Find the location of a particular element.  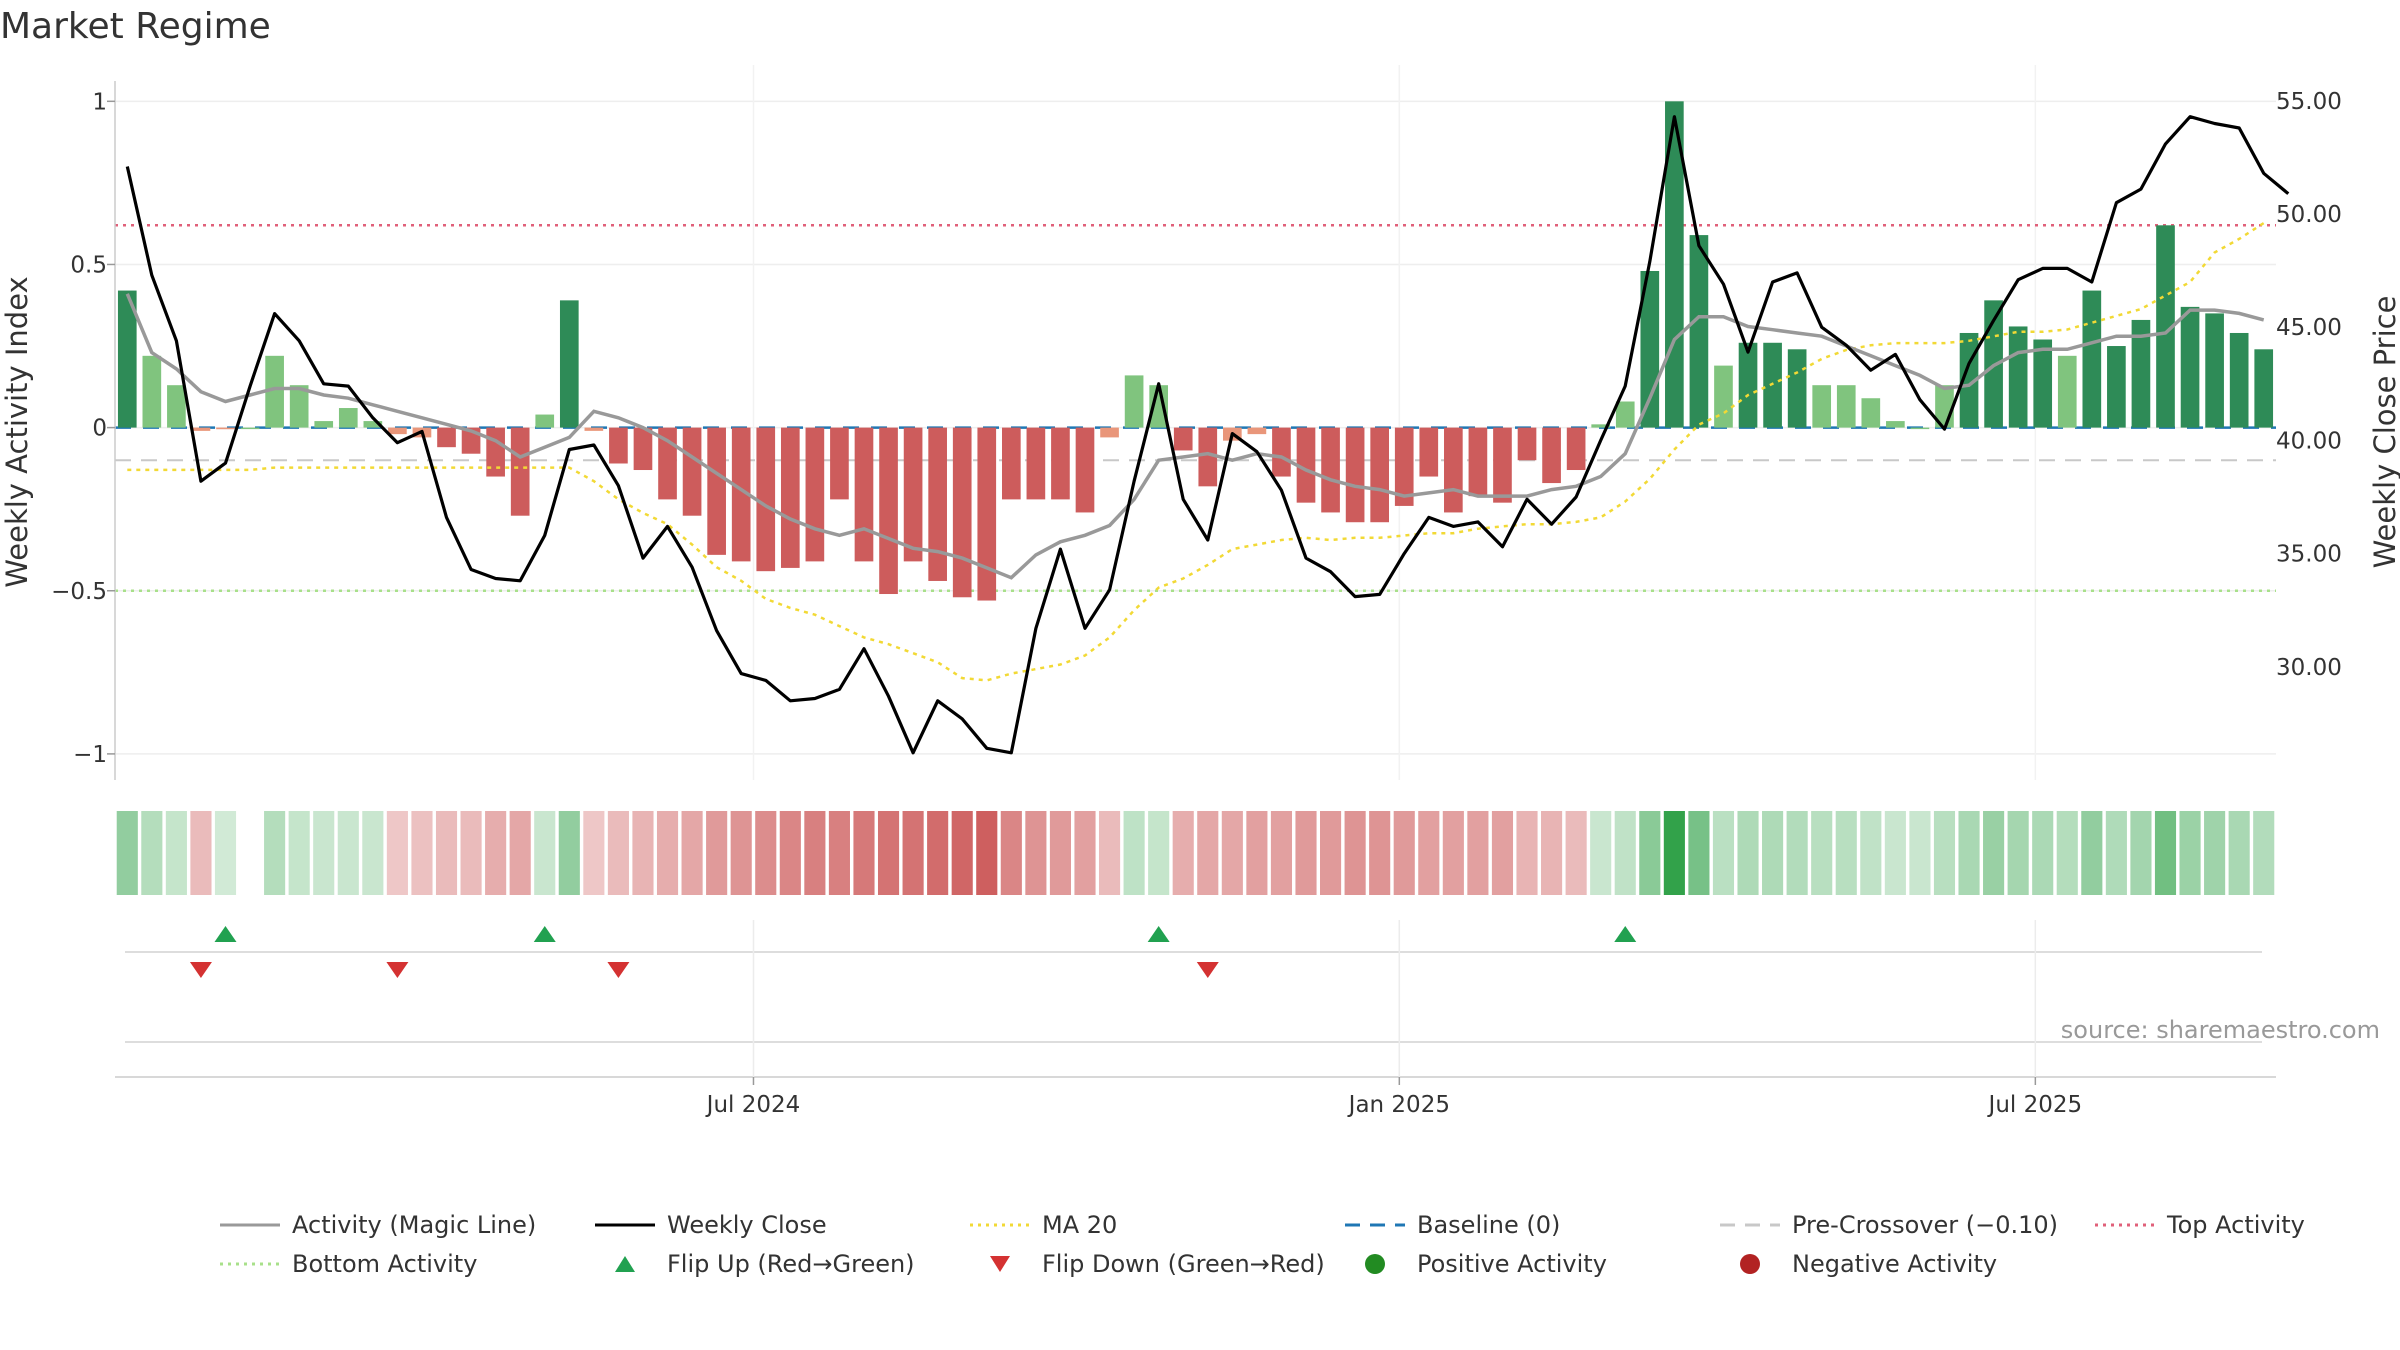

left-axis-label: Weekly Activity Index is located at coordinates (17, 431).